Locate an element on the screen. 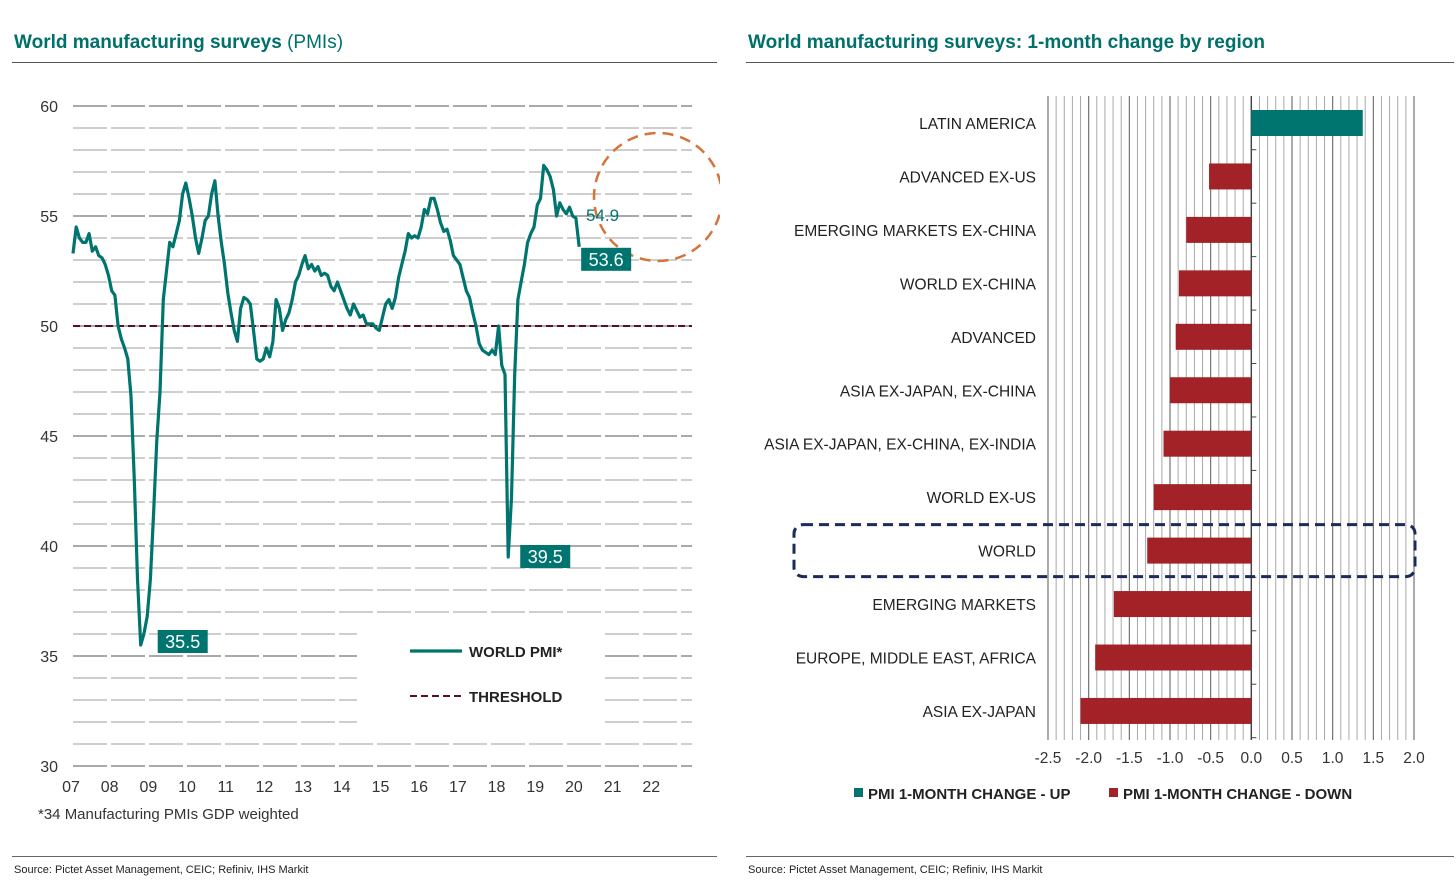 Image resolution: width=1456 pixels, height=885 pixels. category-label: ASIA EX-JAPAN, EX-CHINA is located at coordinates (938, 391).